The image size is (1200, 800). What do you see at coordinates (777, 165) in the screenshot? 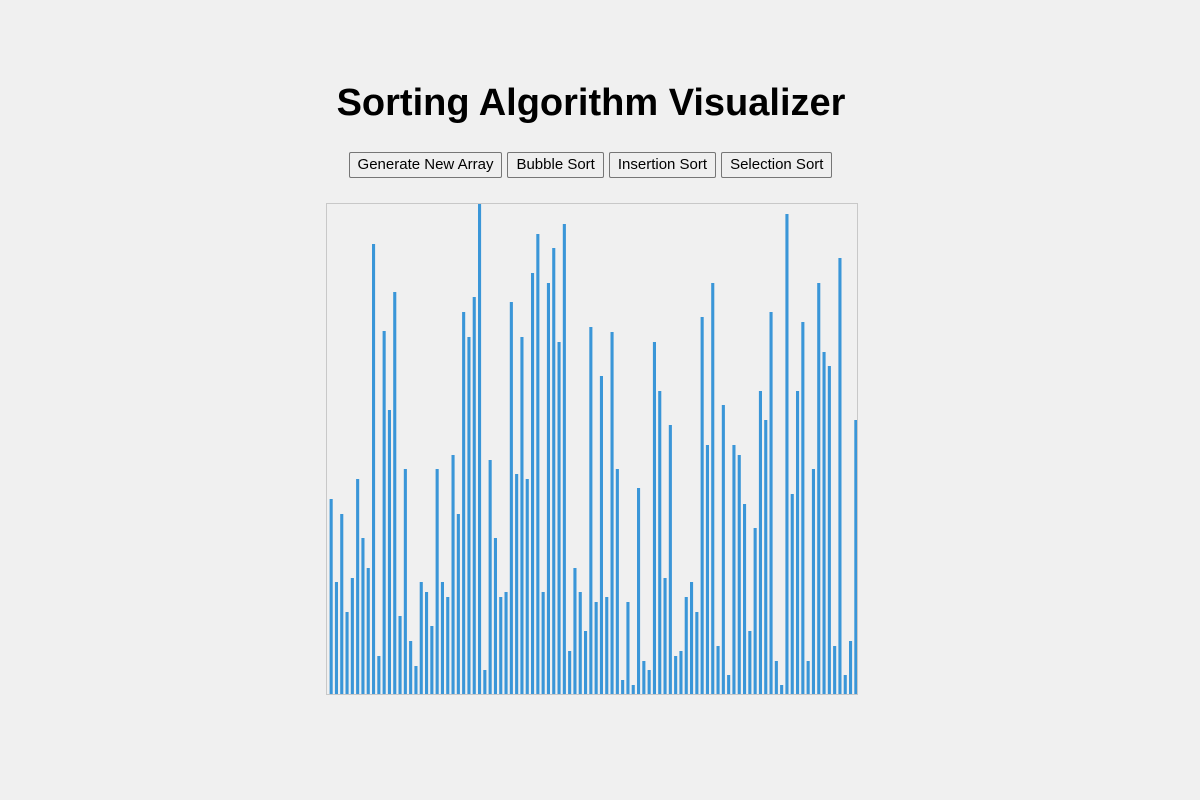
I see `selection-sort-button: Selection Sort` at bounding box center [777, 165].